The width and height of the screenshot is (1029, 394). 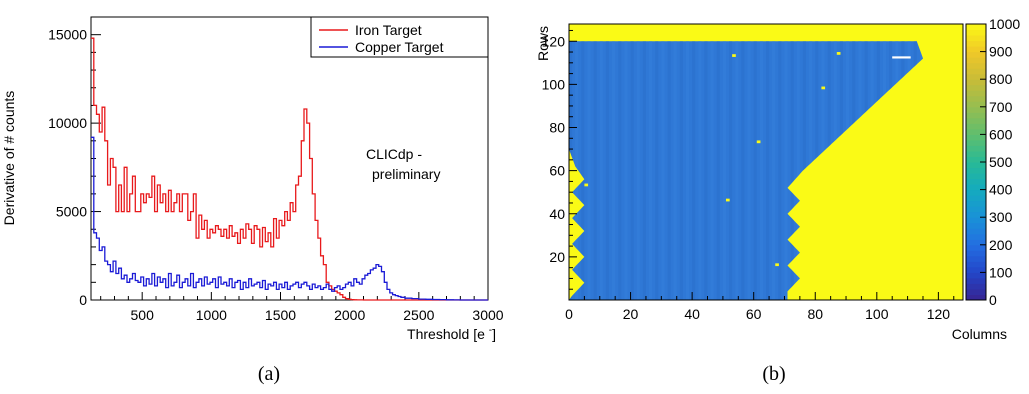 What do you see at coordinates (692, 314) in the screenshot?
I see `heatmap-x-tick-label: 40` at bounding box center [692, 314].